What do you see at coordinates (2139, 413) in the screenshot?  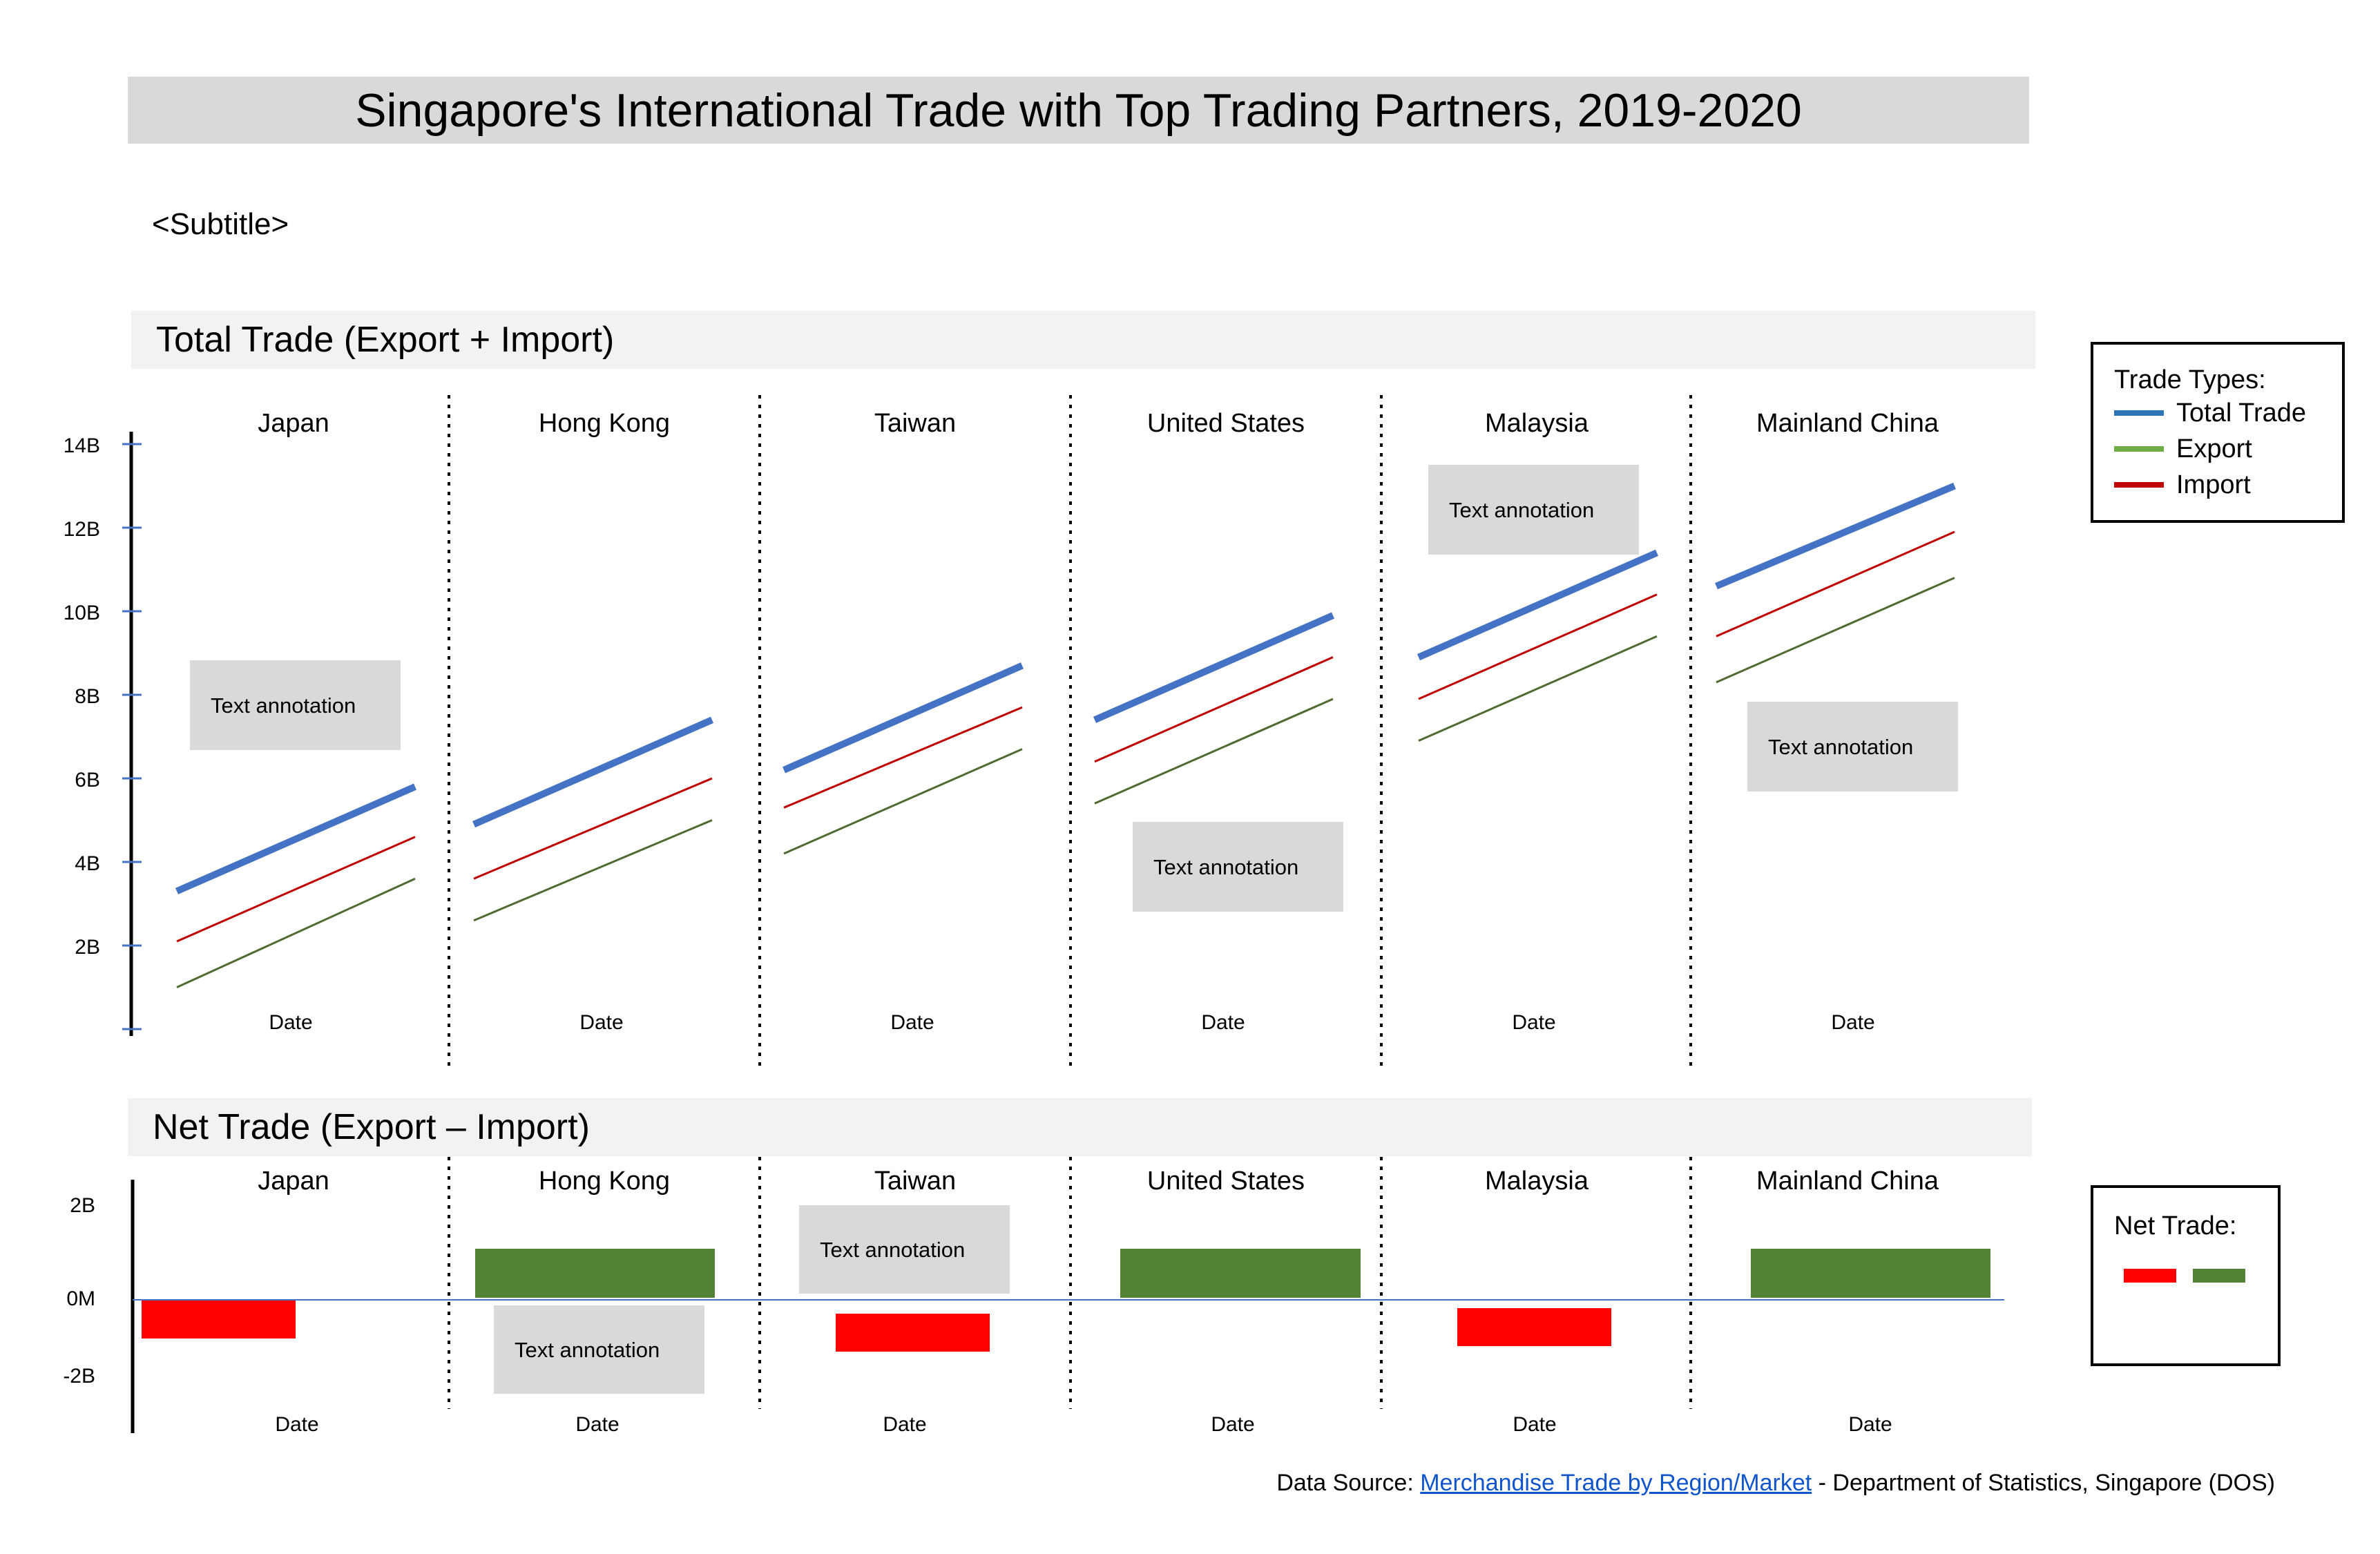 I see `total-trade-swatch` at bounding box center [2139, 413].